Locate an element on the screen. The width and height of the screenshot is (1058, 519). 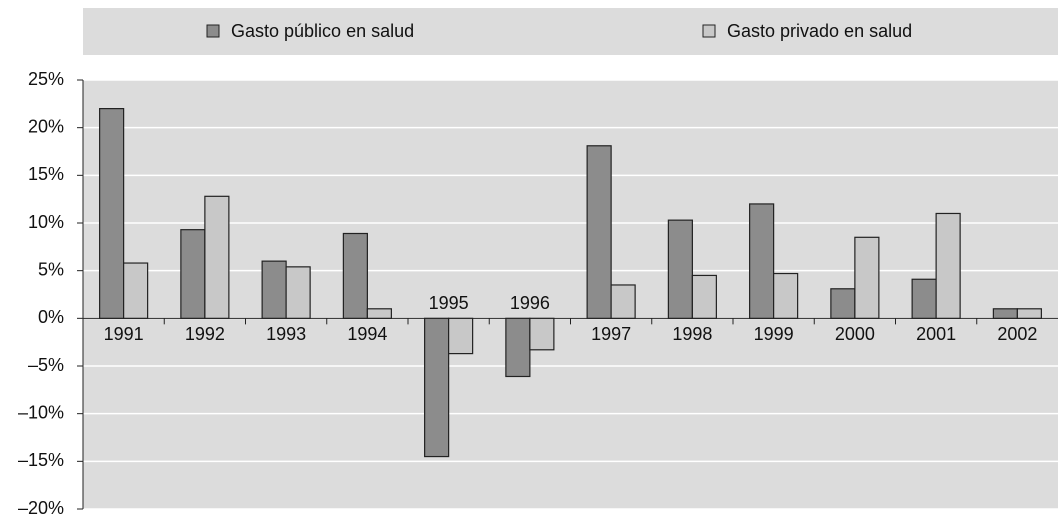
x-tick-label: 2002 is located at coordinates (1017, 334).